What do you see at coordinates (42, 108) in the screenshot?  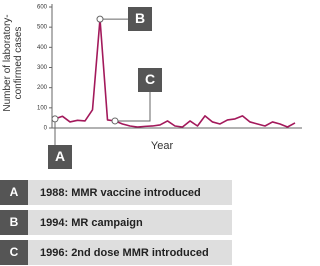 I see `y-tick-label: 100` at bounding box center [42, 108].